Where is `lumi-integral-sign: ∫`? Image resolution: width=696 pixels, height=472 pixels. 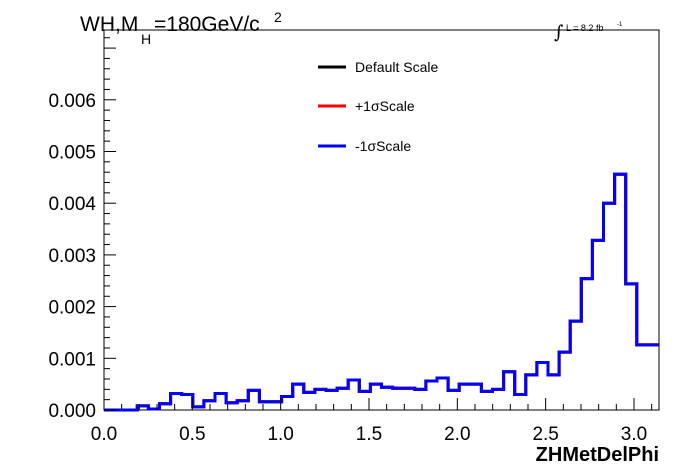 lumi-integral-sign: ∫ is located at coordinates (559, 32).